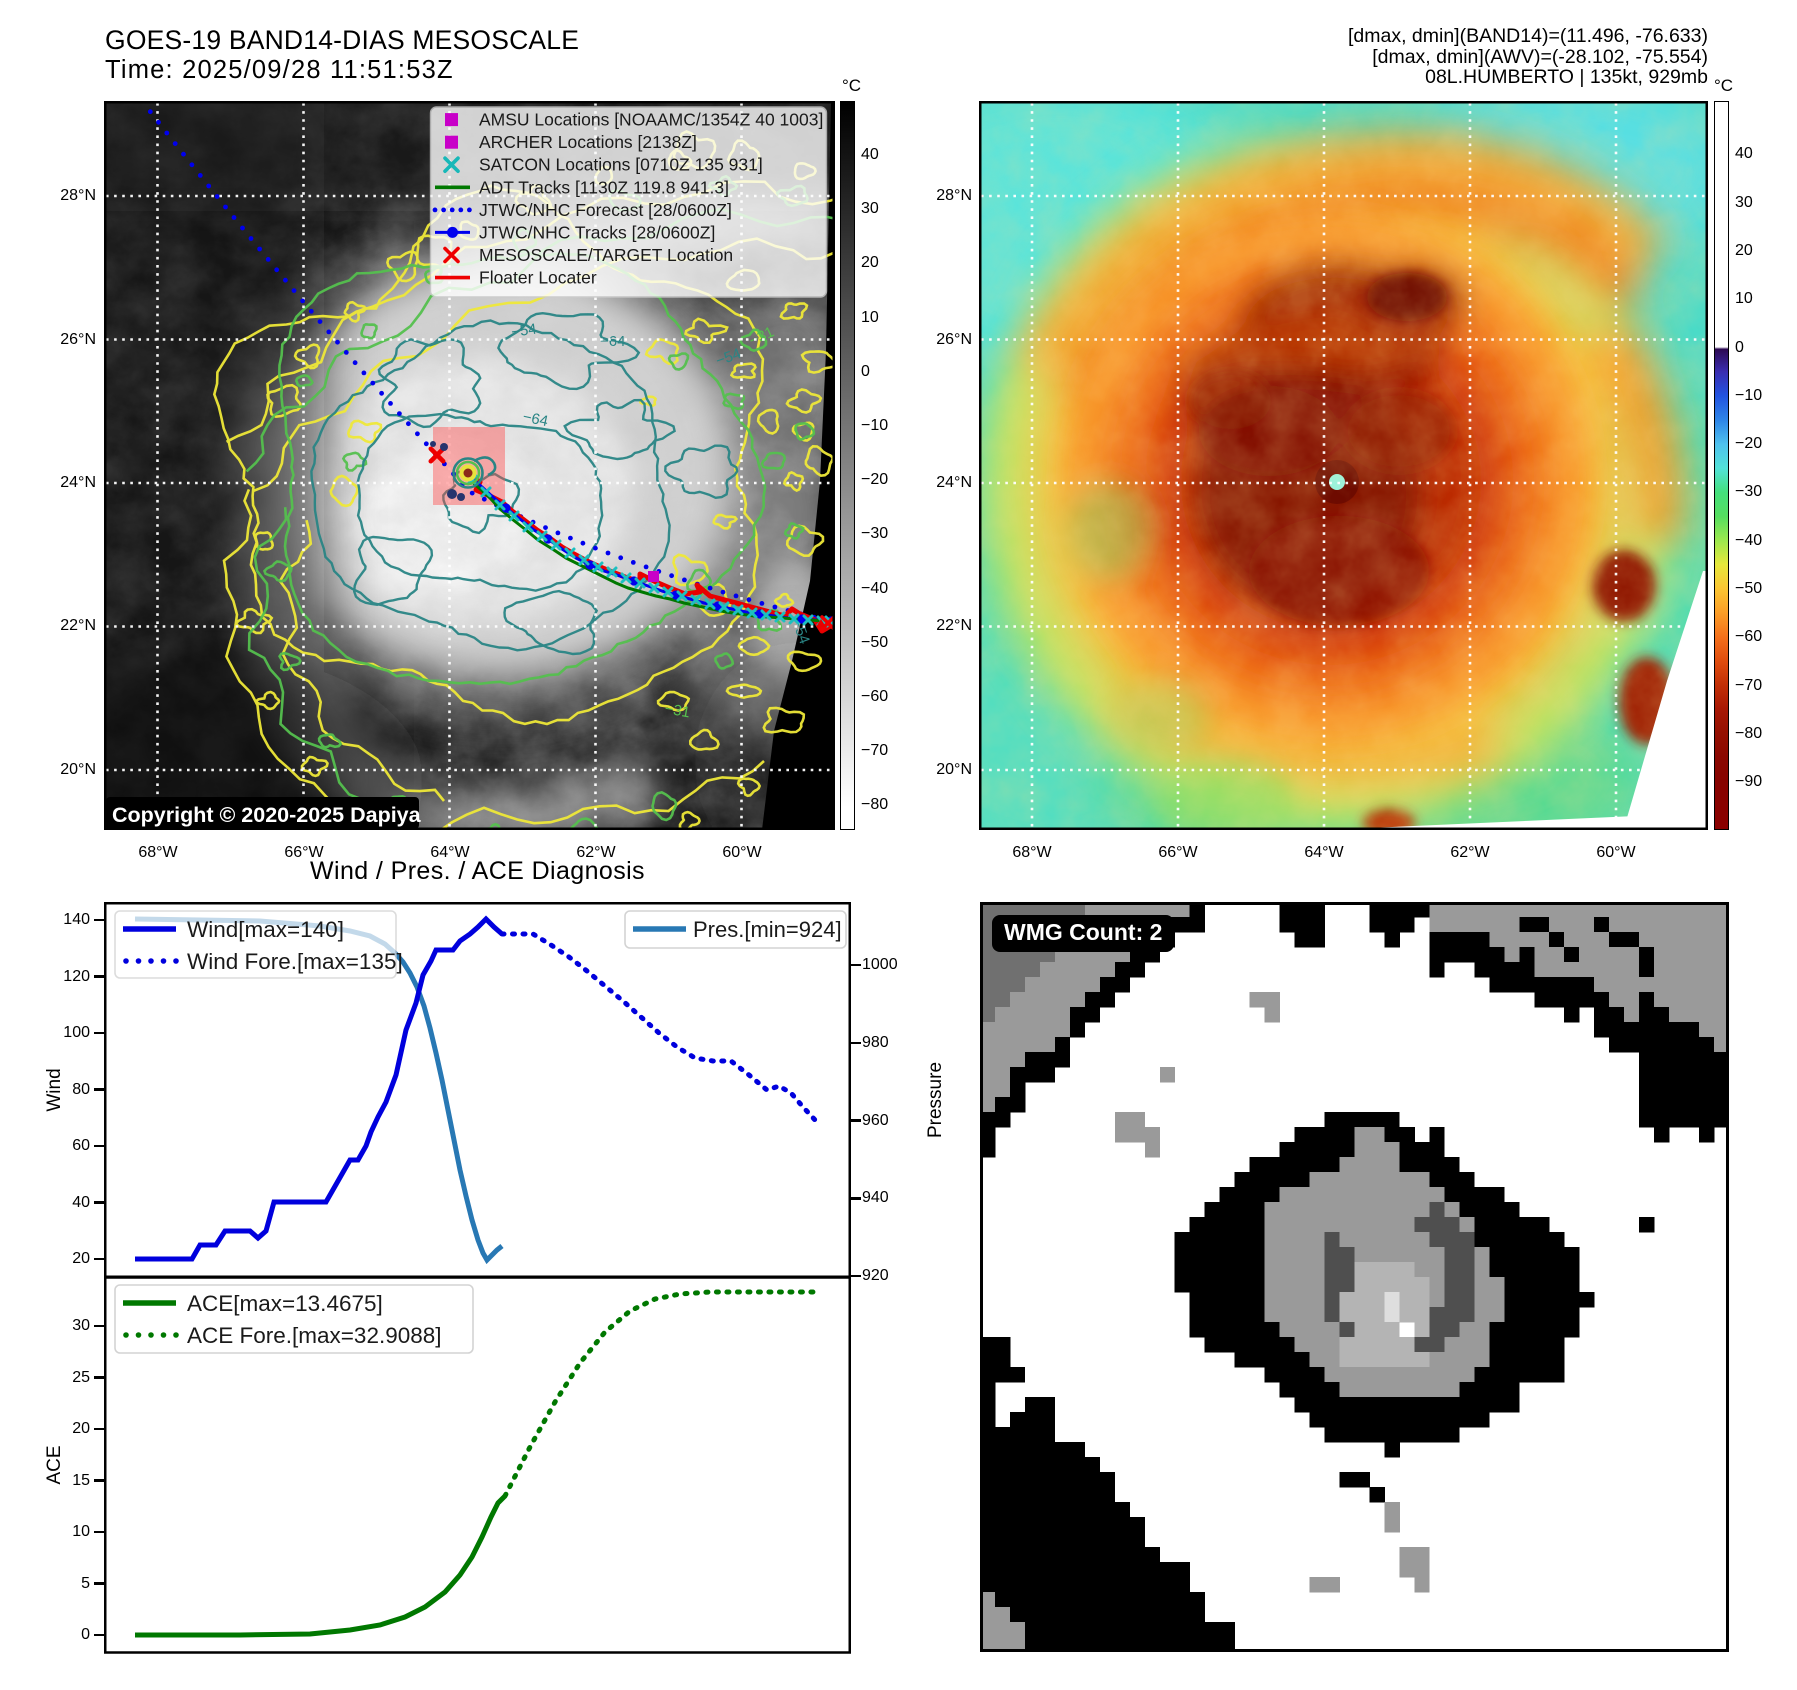  What do you see at coordinates (621, 165) in the screenshot?
I see `svg-text:SATCON Locations [0710Z 135 93: SATCON Locations [0710Z 135 931]` at bounding box center [621, 165].